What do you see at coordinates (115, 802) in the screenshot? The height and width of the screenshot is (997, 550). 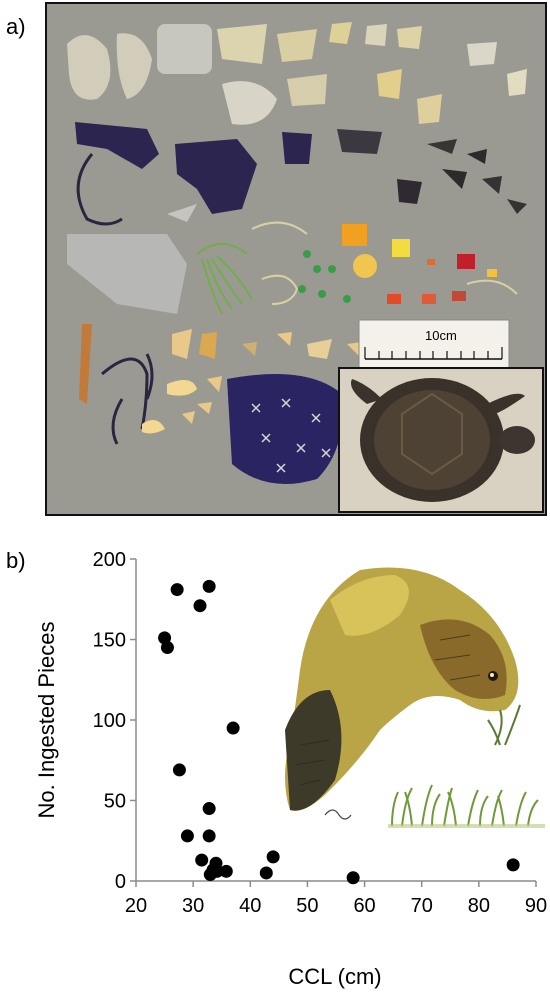 I see `y-tick-label: 50` at bounding box center [115, 802].